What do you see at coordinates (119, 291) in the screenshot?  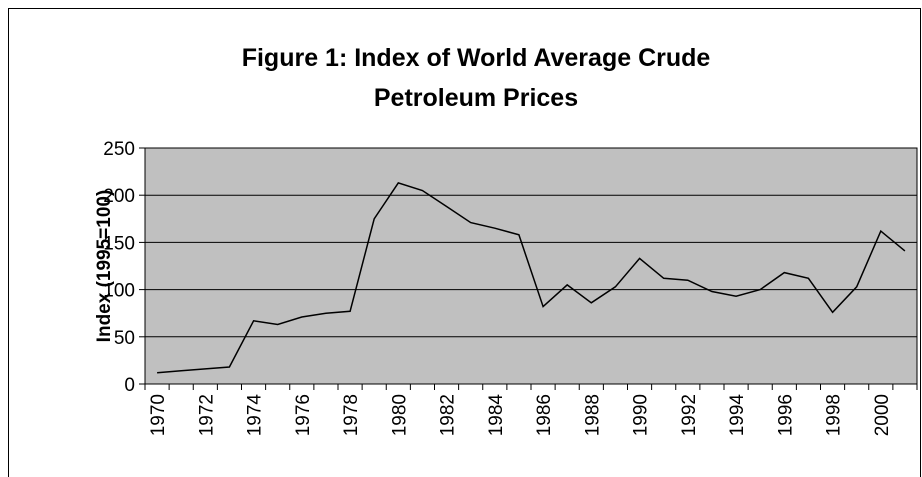 I see `y-tick-label: 100` at bounding box center [119, 291].